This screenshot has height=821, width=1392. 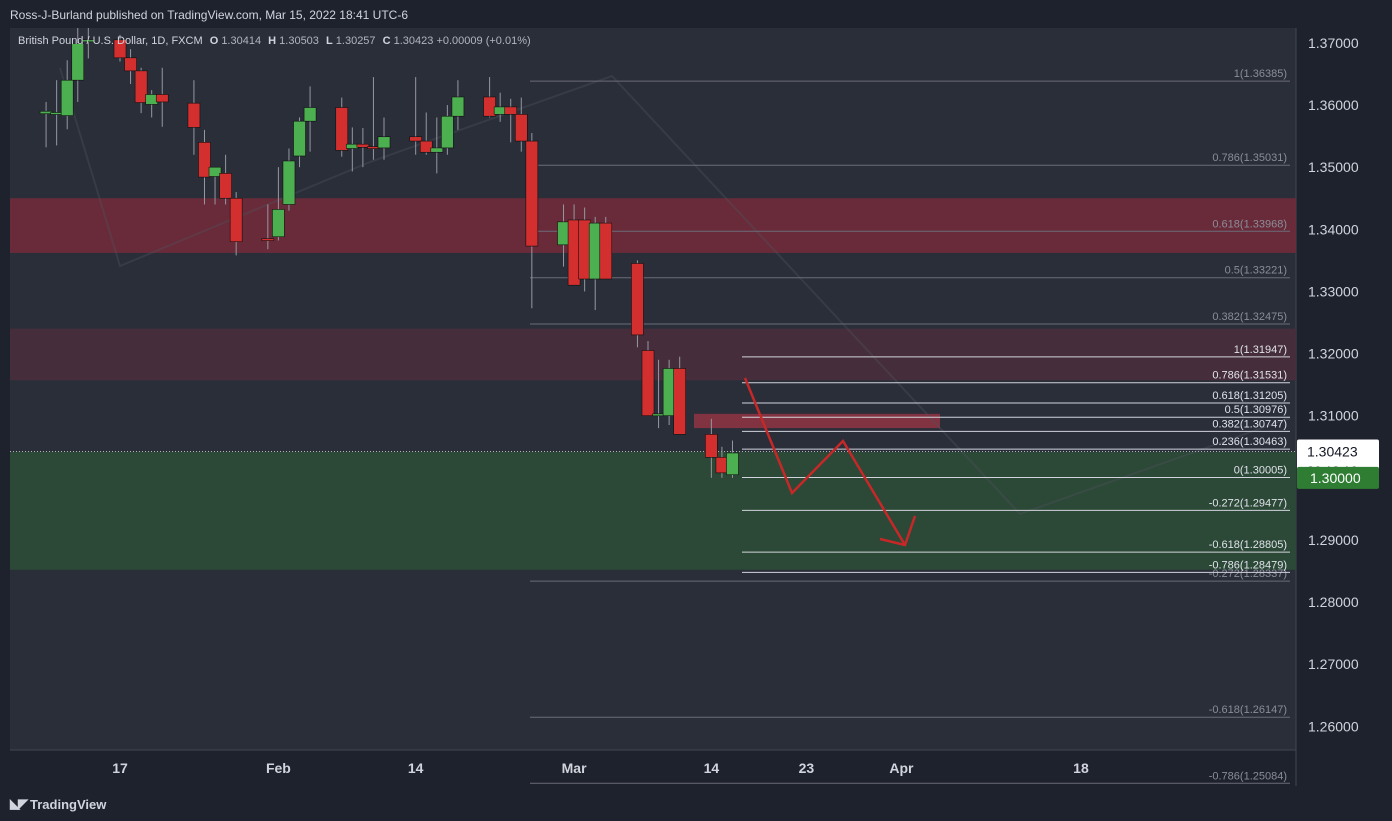 I want to click on tradingview-logo-icon: ◣◤, so click(x=19, y=803).